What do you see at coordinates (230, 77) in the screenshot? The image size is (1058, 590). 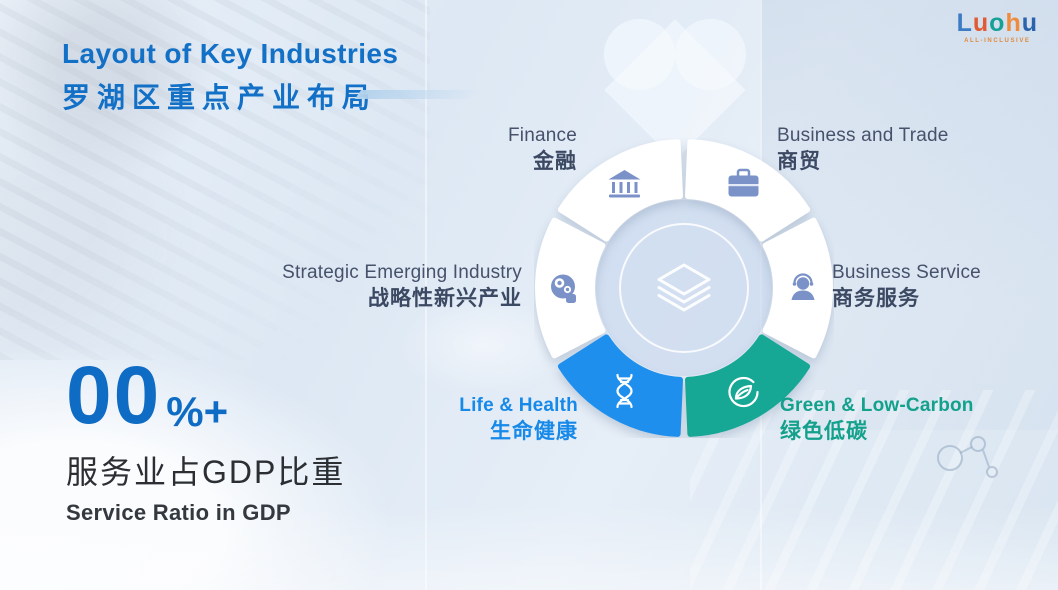 I see `page-title: Layout of Key Industries 罗湖区重点产业布局` at bounding box center [230, 77].